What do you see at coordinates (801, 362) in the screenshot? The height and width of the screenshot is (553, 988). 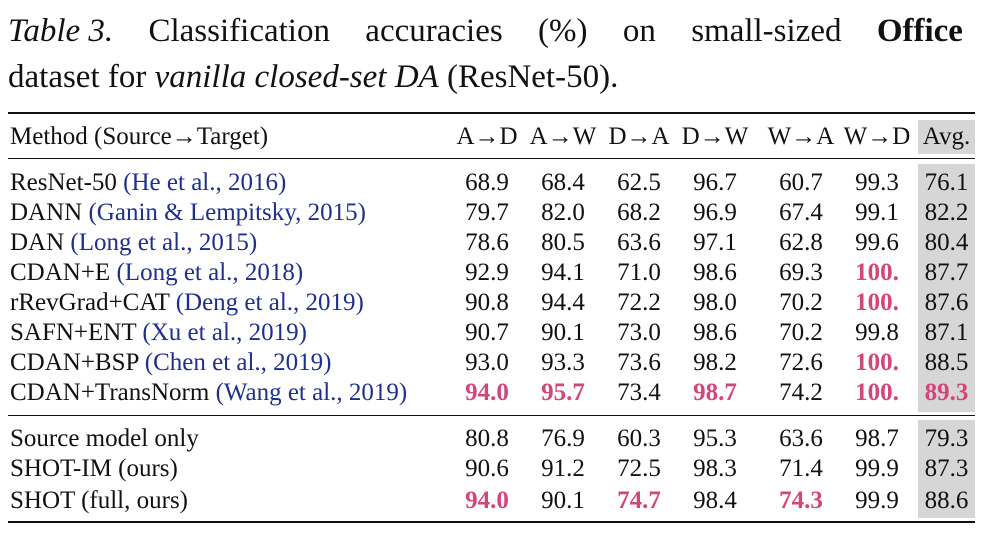 I see `value-cell: 72.6` at bounding box center [801, 362].